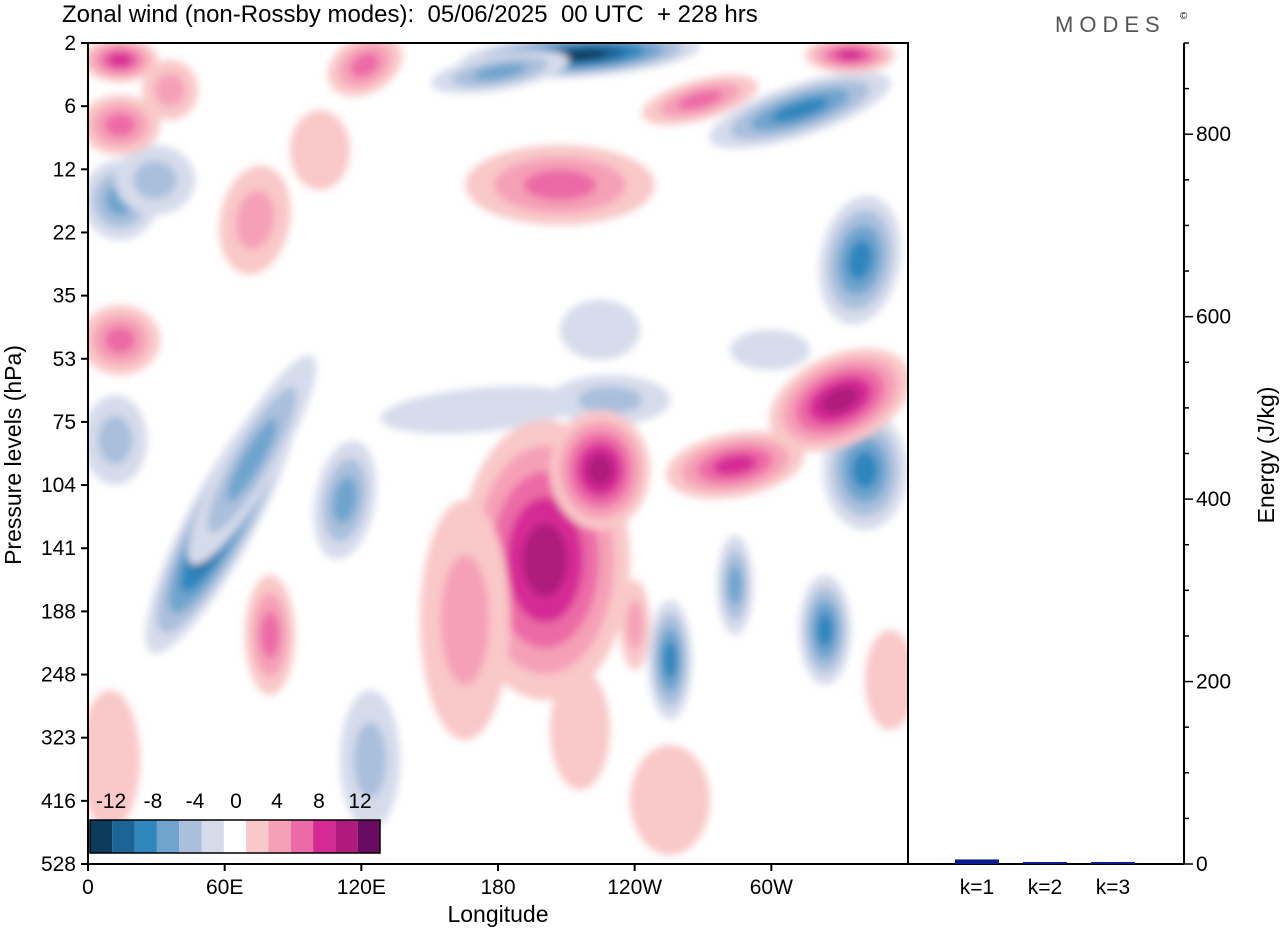 Image resolution: width=1280 pixels, height=930 pixels. I want to click on colorbar-label: -4, so click(195, 801).